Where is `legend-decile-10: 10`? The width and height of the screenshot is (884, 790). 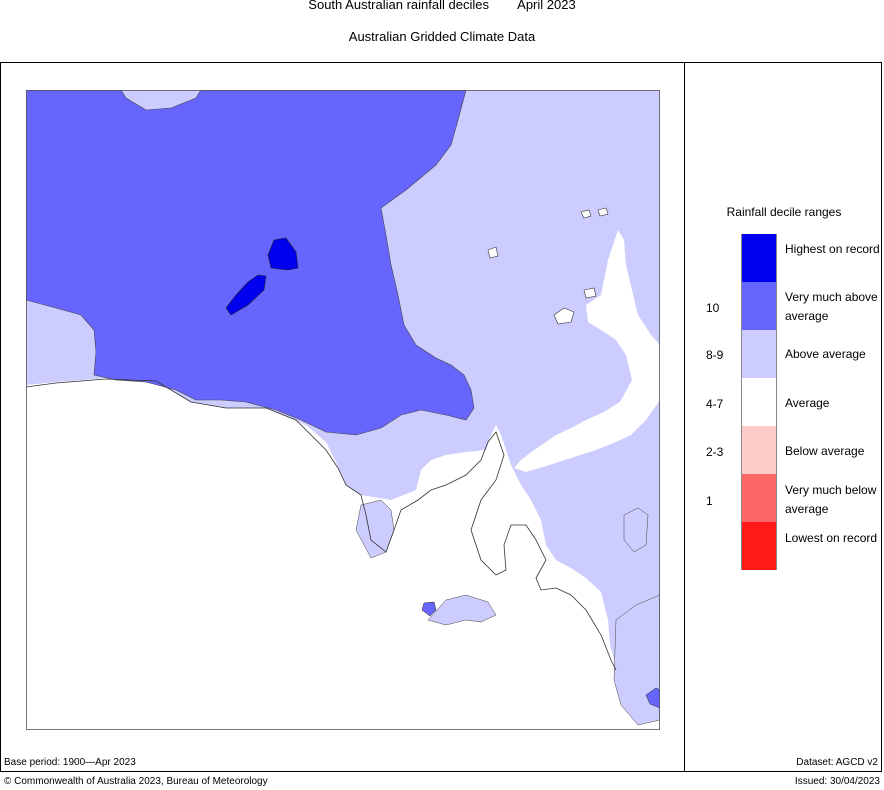 legend-decile-10: 10 is located at coordinates (713, 308).